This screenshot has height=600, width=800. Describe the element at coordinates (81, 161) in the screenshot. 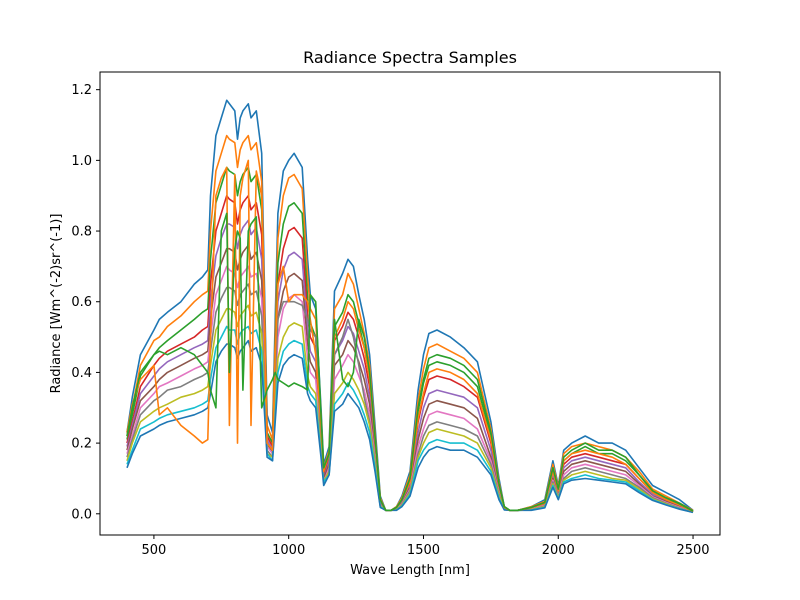

I see `y-tick-label: 1.0` at that location.